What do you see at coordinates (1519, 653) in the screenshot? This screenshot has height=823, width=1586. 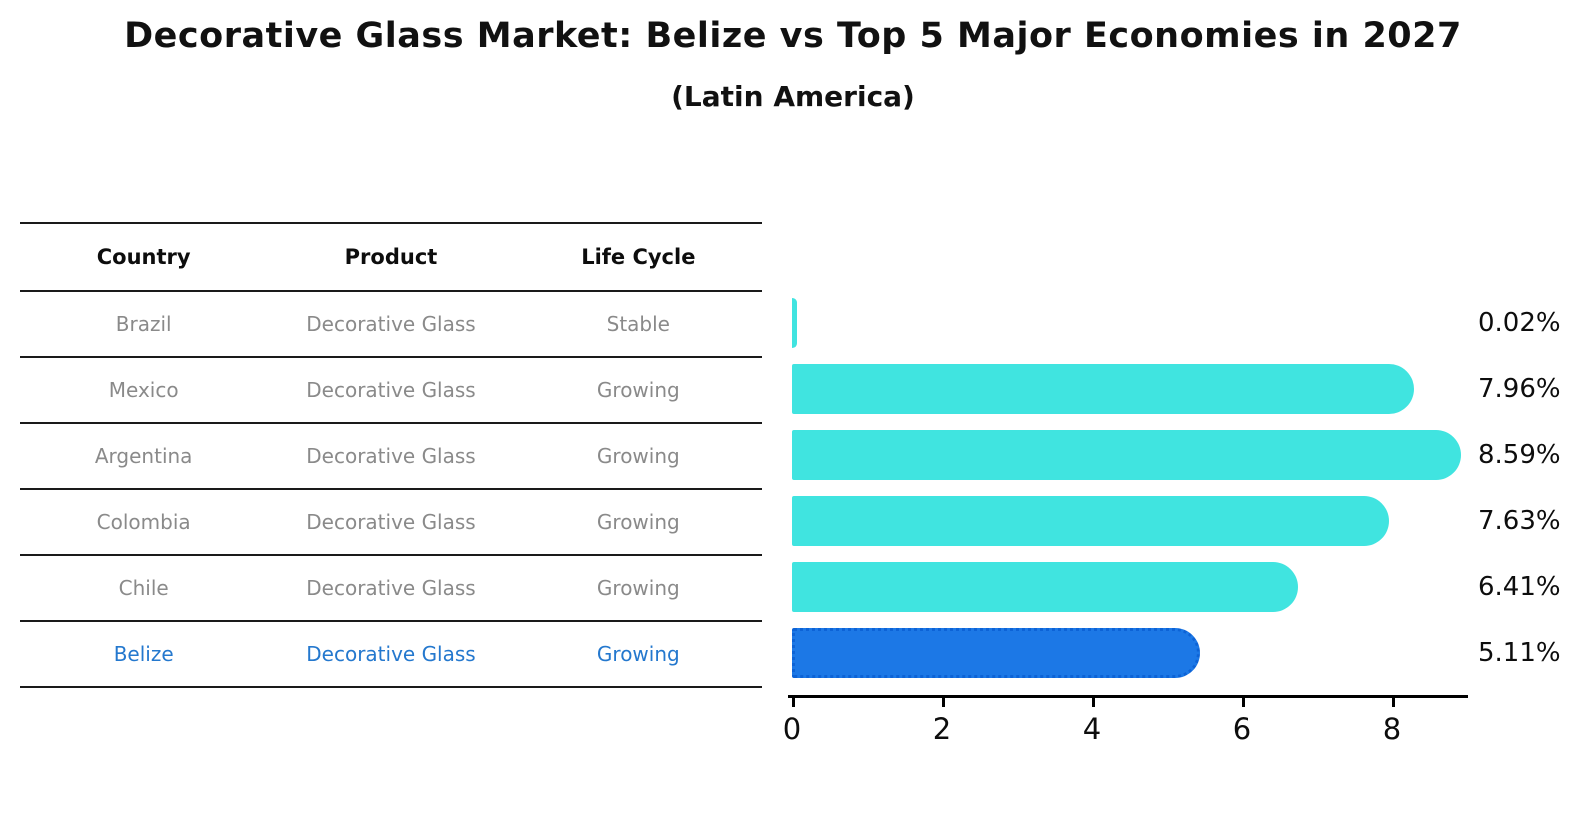 I see `value-label-belize: 5.11%` at bounding box center [1519, 653].